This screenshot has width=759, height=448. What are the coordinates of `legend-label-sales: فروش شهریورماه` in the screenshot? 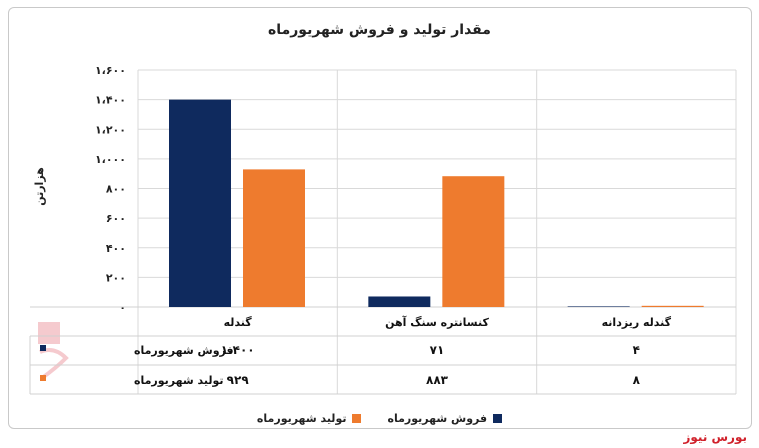 It's located at (437, 418).